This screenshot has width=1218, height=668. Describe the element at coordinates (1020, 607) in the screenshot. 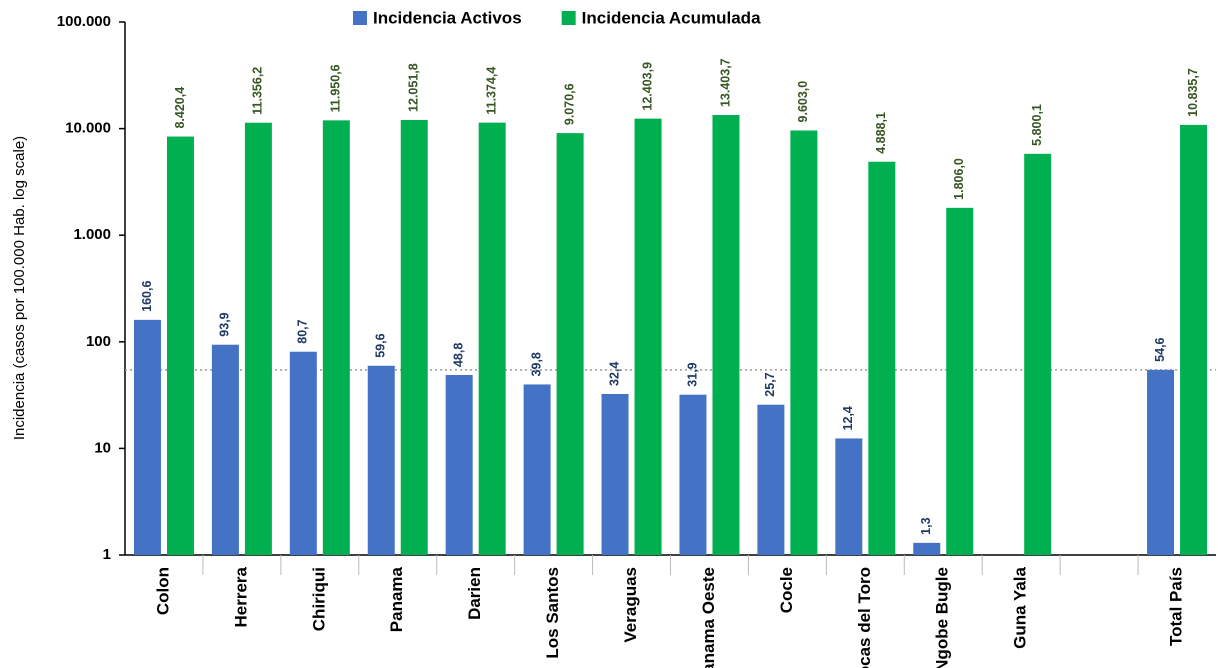

I see `x-tick-label: Guna Yala` at that location.